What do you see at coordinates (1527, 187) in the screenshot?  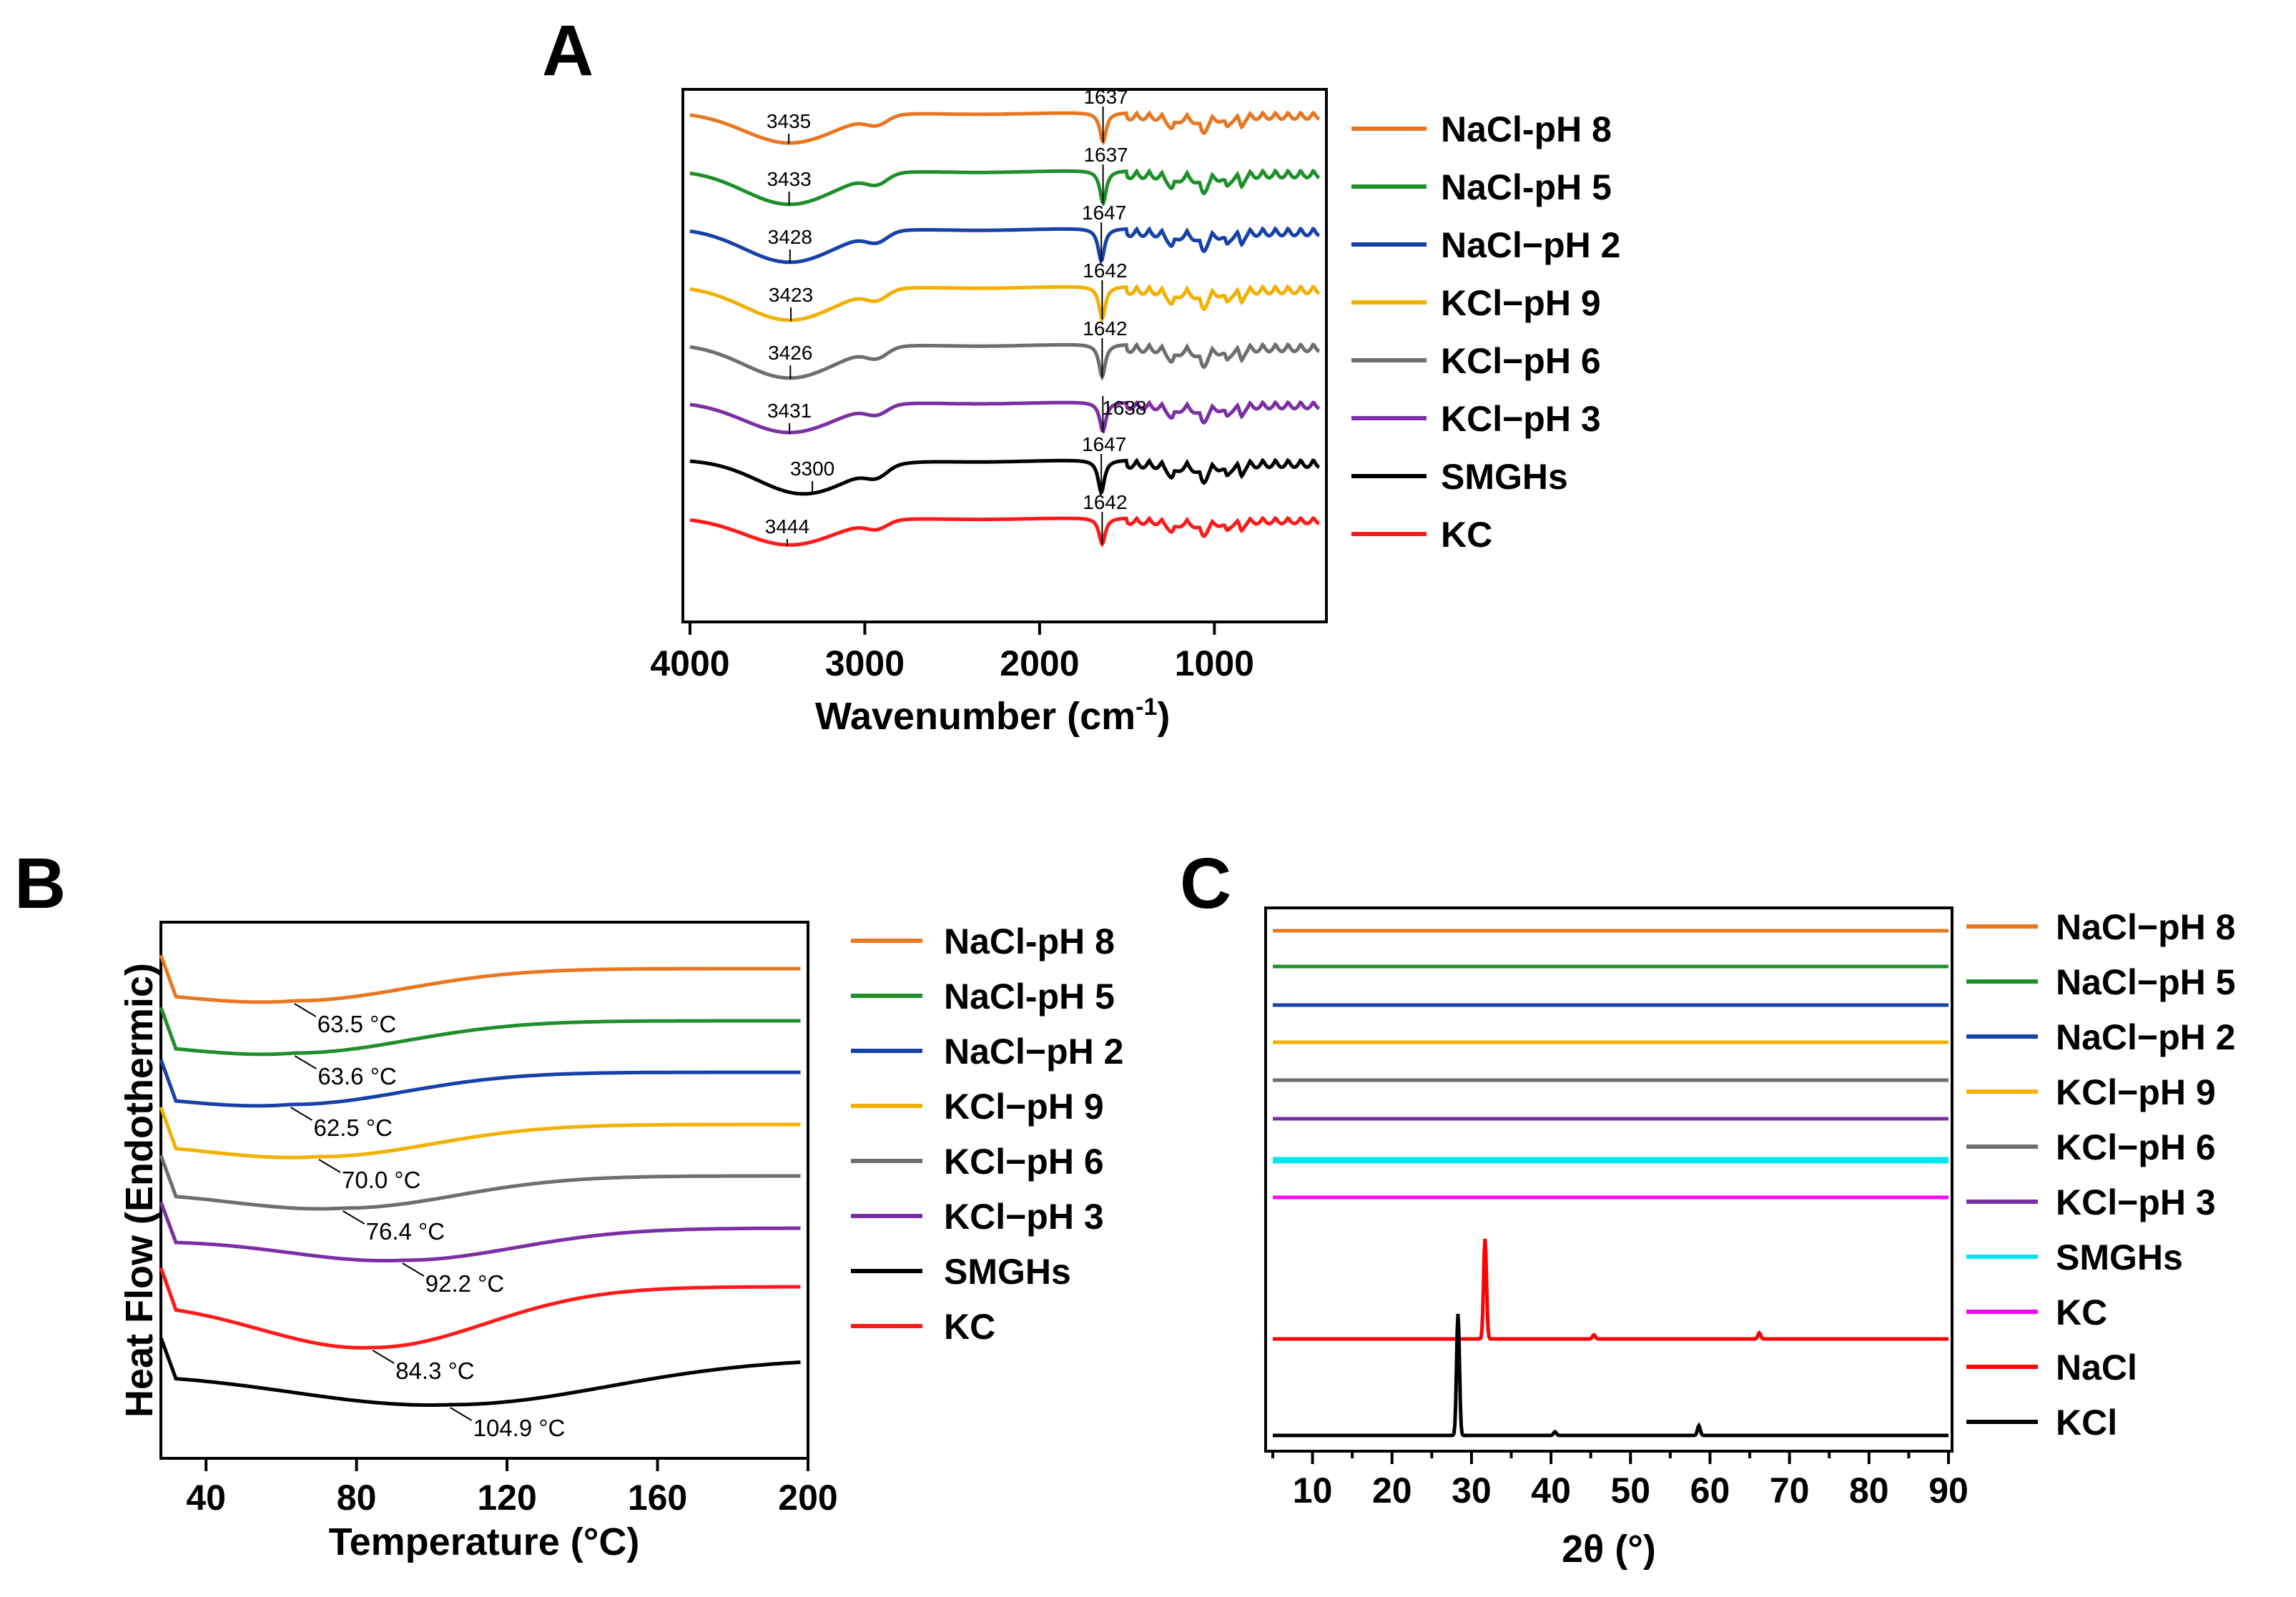 I see `ftir-legend-label-nacl-ph-5: NaCl-pH 5` at bounding box center [1527, 187].